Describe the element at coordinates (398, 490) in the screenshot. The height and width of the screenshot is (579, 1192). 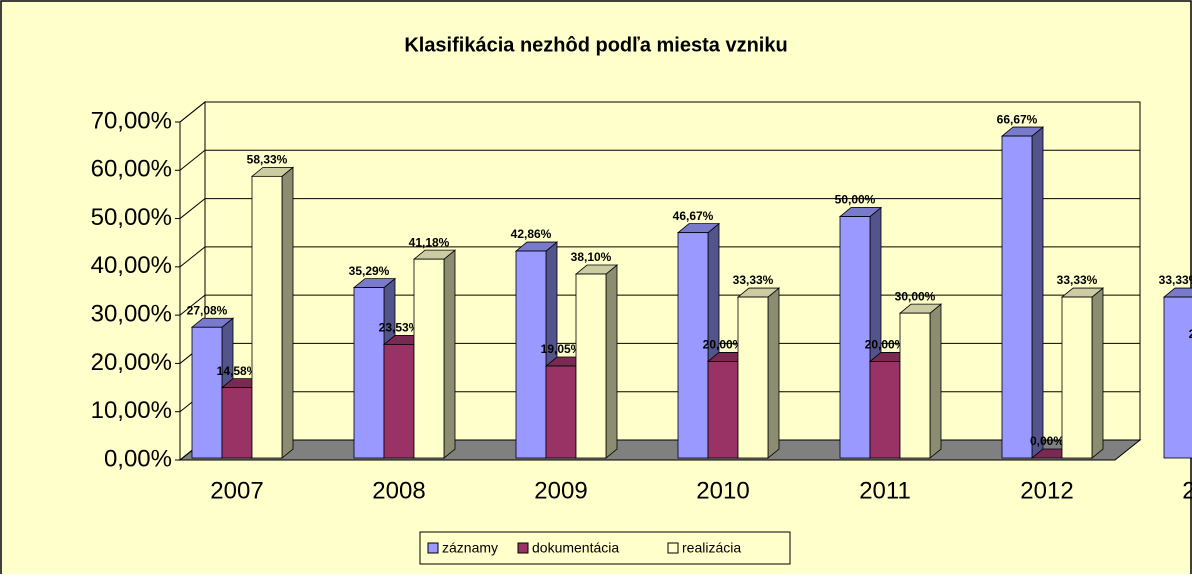
I see `x-tick-label: 2008` at that location.